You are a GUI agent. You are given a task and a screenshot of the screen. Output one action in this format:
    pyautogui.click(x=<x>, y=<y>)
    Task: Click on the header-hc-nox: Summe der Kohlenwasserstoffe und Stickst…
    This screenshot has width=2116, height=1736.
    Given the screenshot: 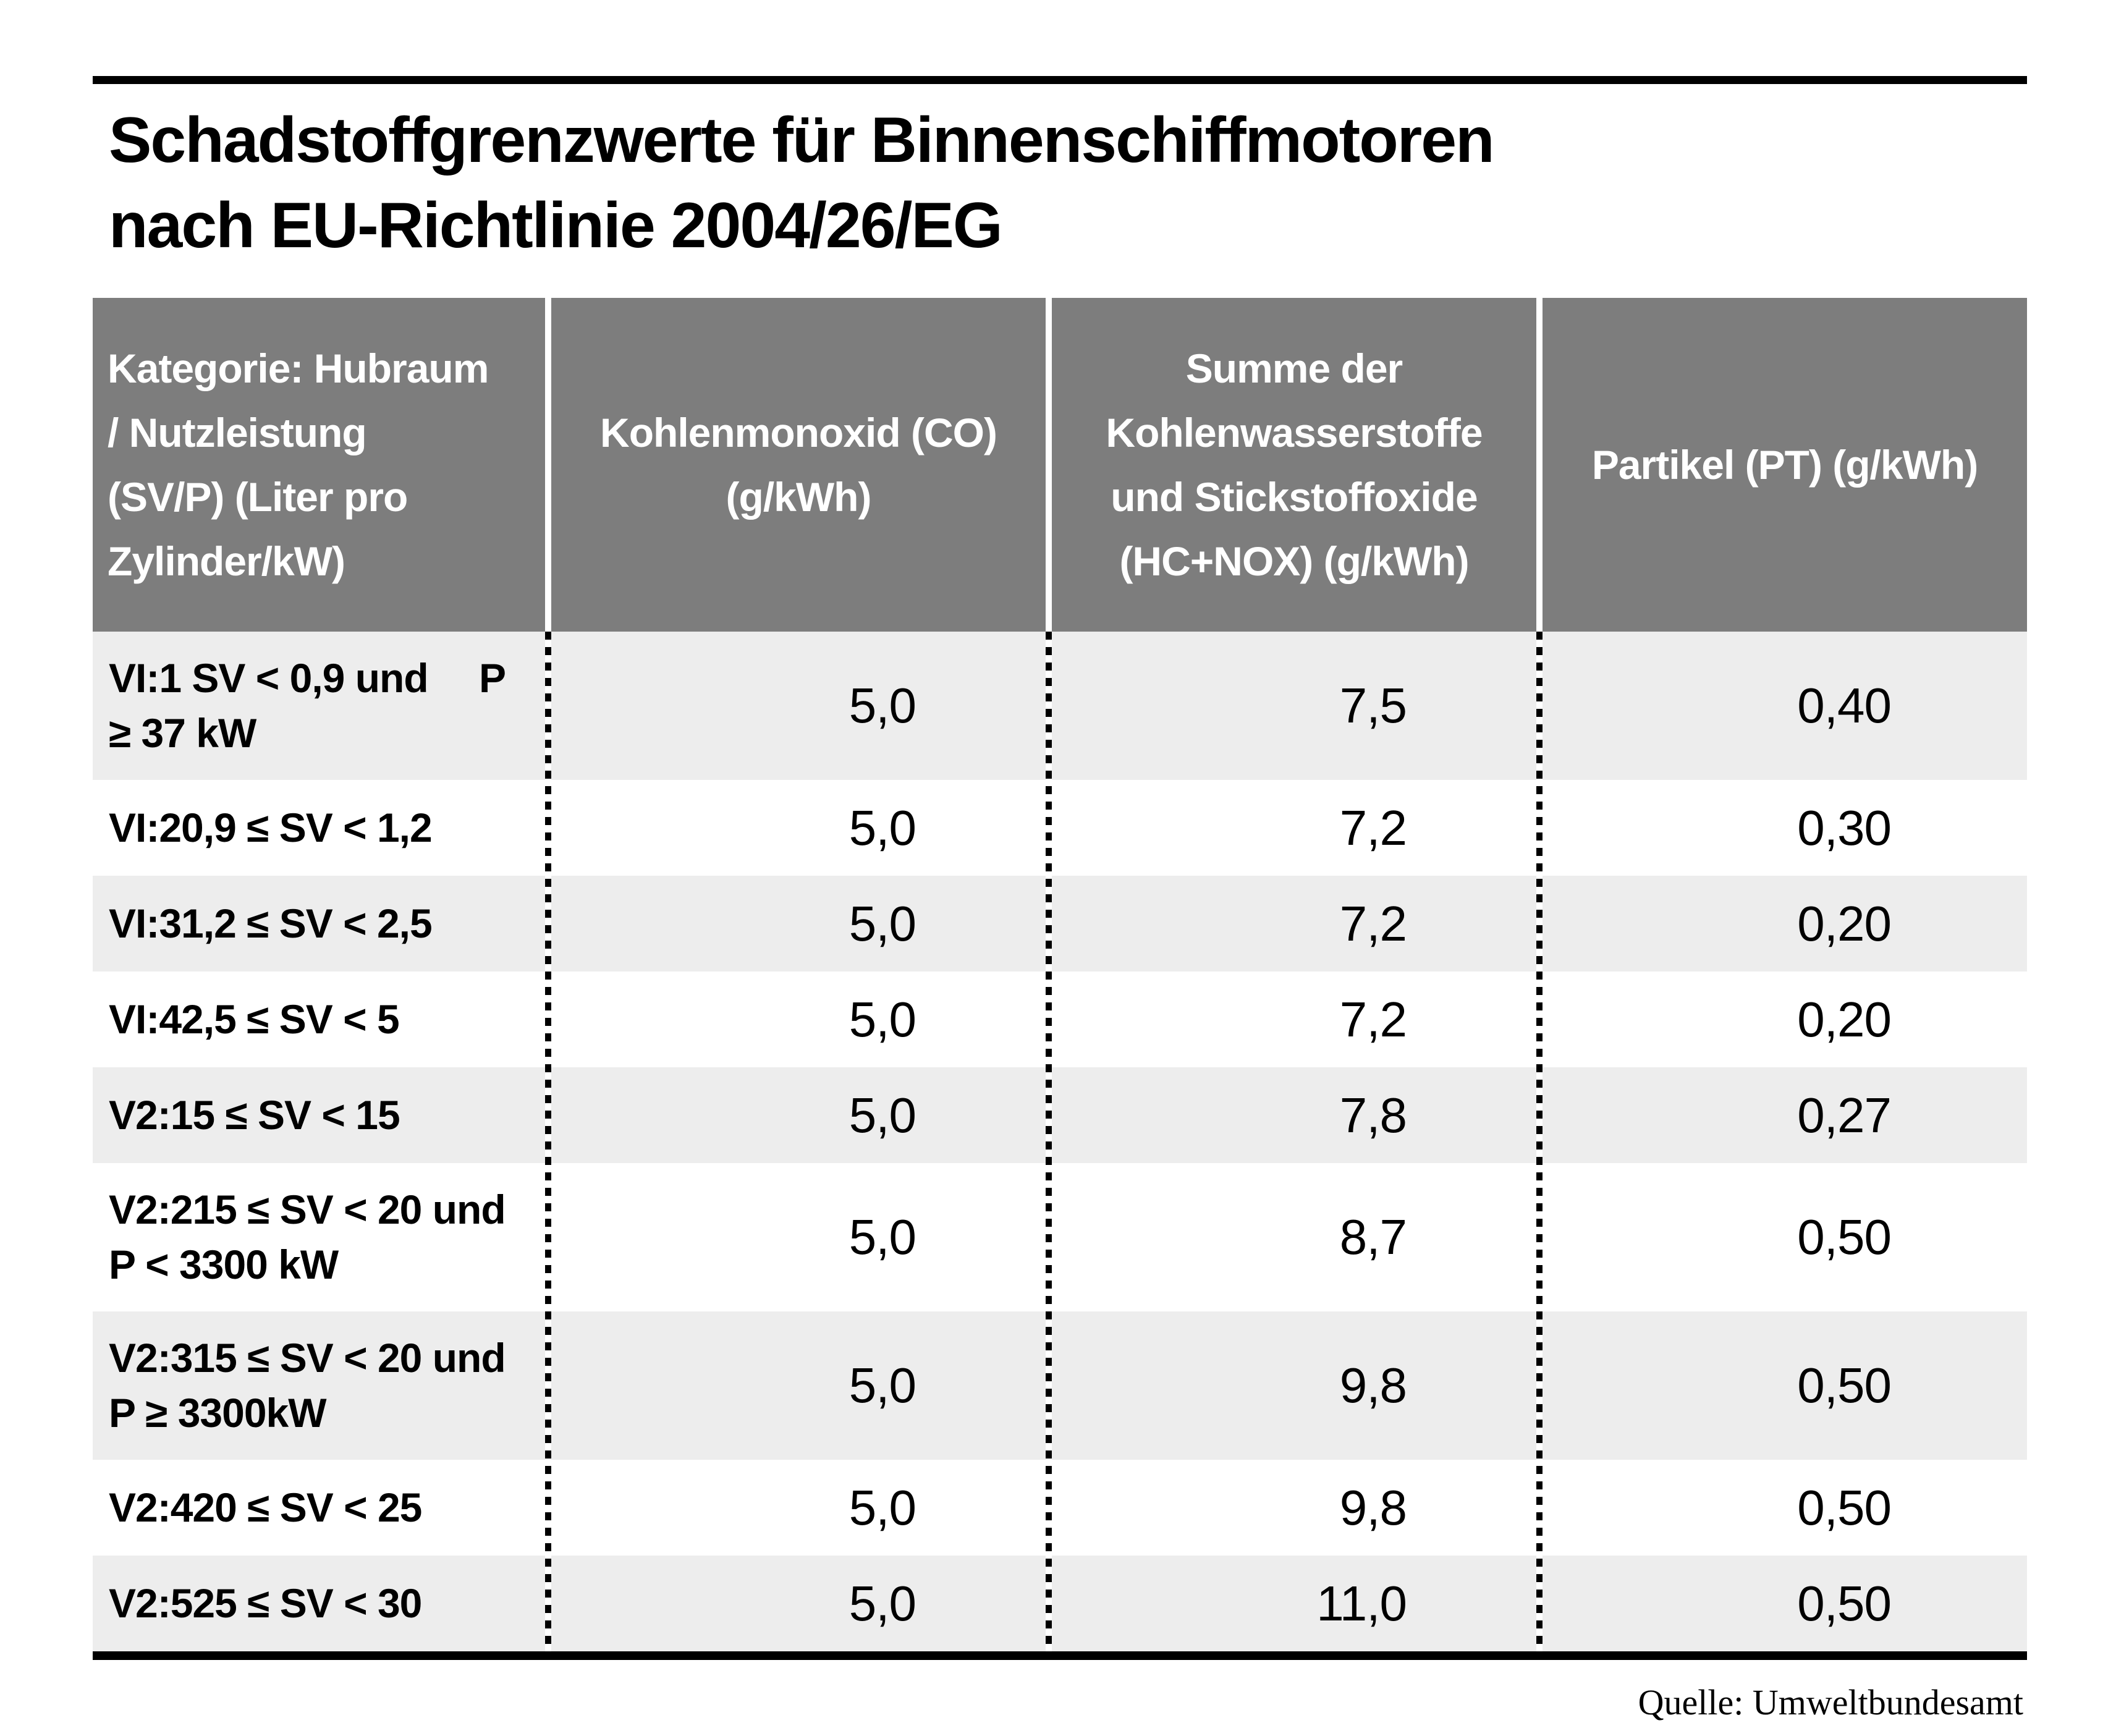 What is the action you would take?
    pyautogui.click(x=1294, y=465)
    